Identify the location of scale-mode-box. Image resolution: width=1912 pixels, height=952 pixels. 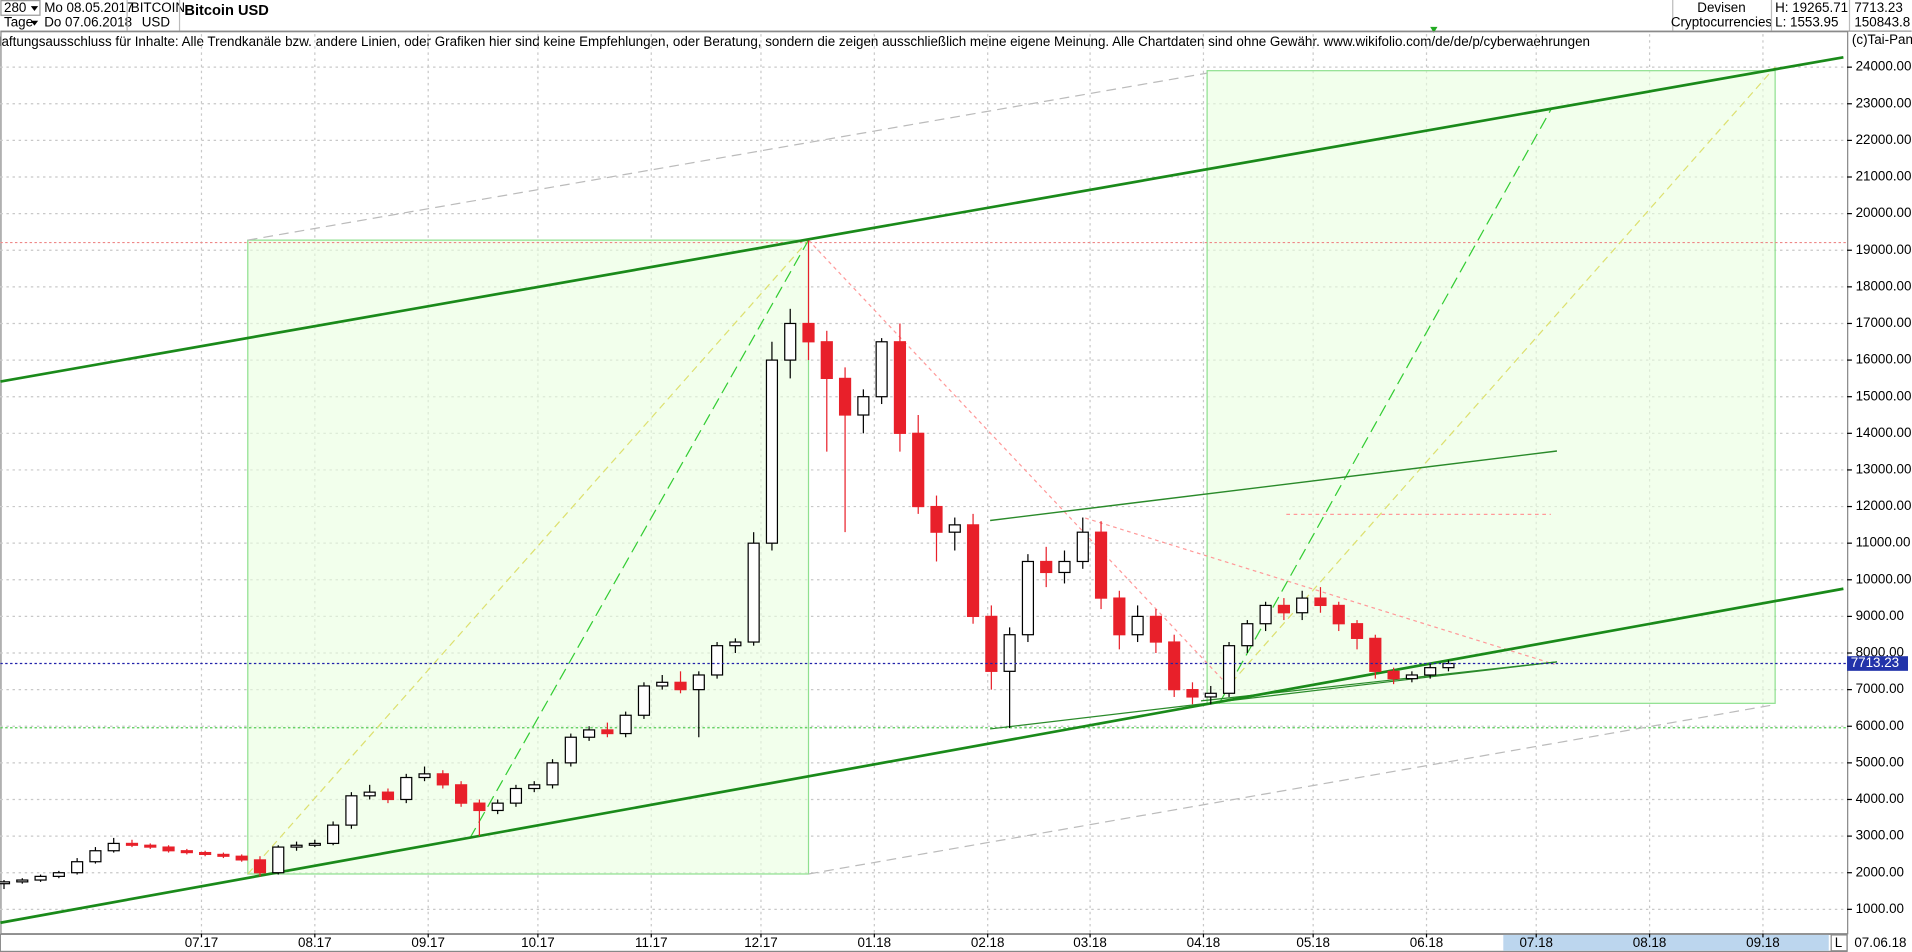
(1839, 943).